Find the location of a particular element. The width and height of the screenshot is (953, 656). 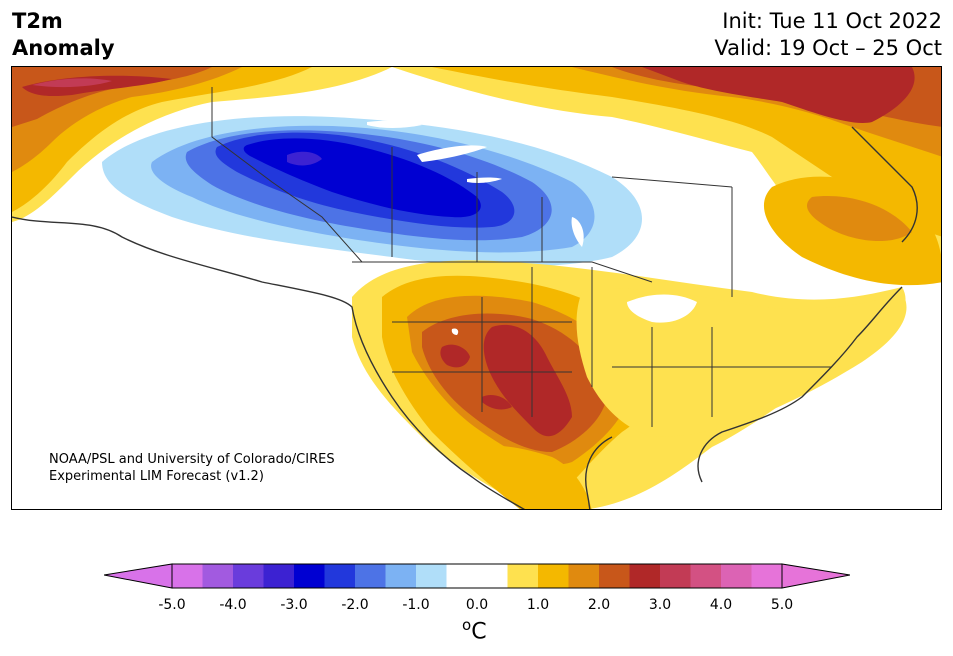

title-line-1: T2m is located at coordinates (37, 21).